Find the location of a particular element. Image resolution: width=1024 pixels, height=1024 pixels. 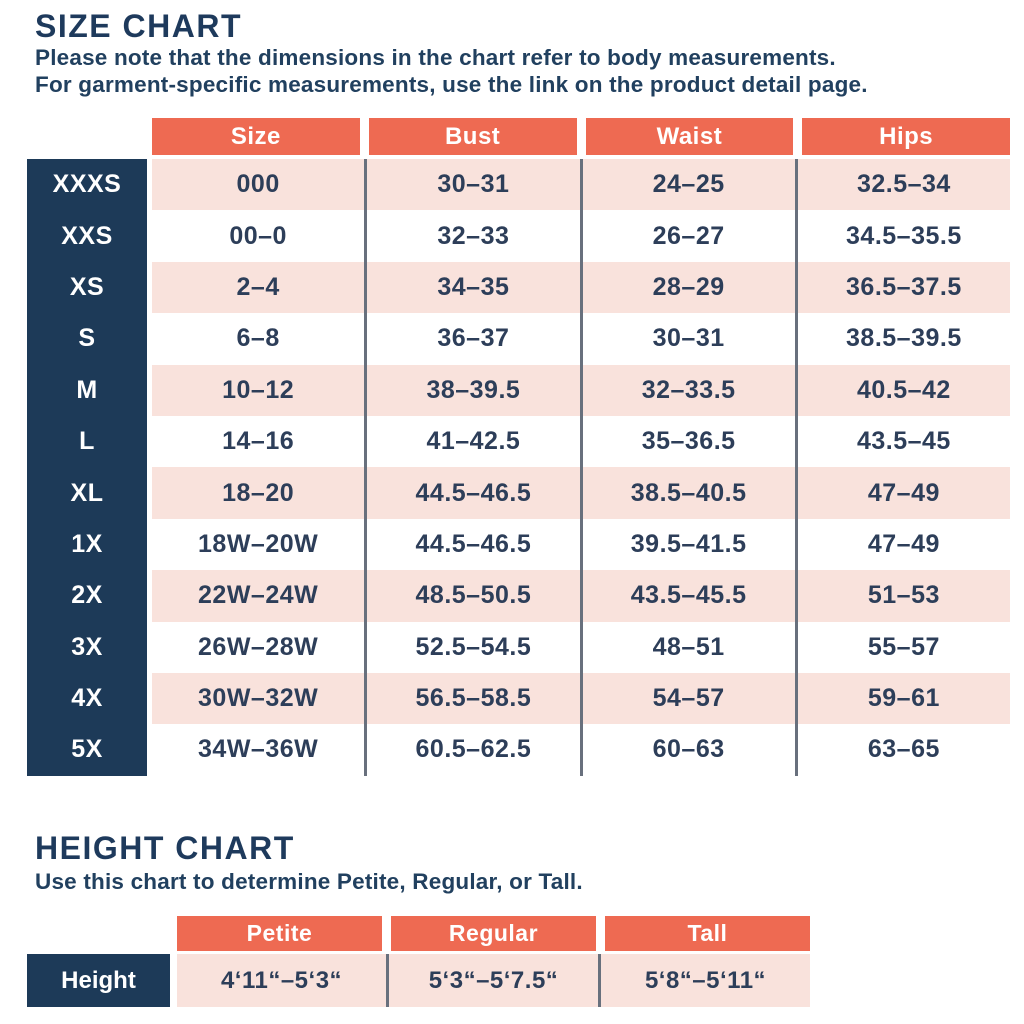

bust-value: 41–42.5 is located at coordinates (472, 441).